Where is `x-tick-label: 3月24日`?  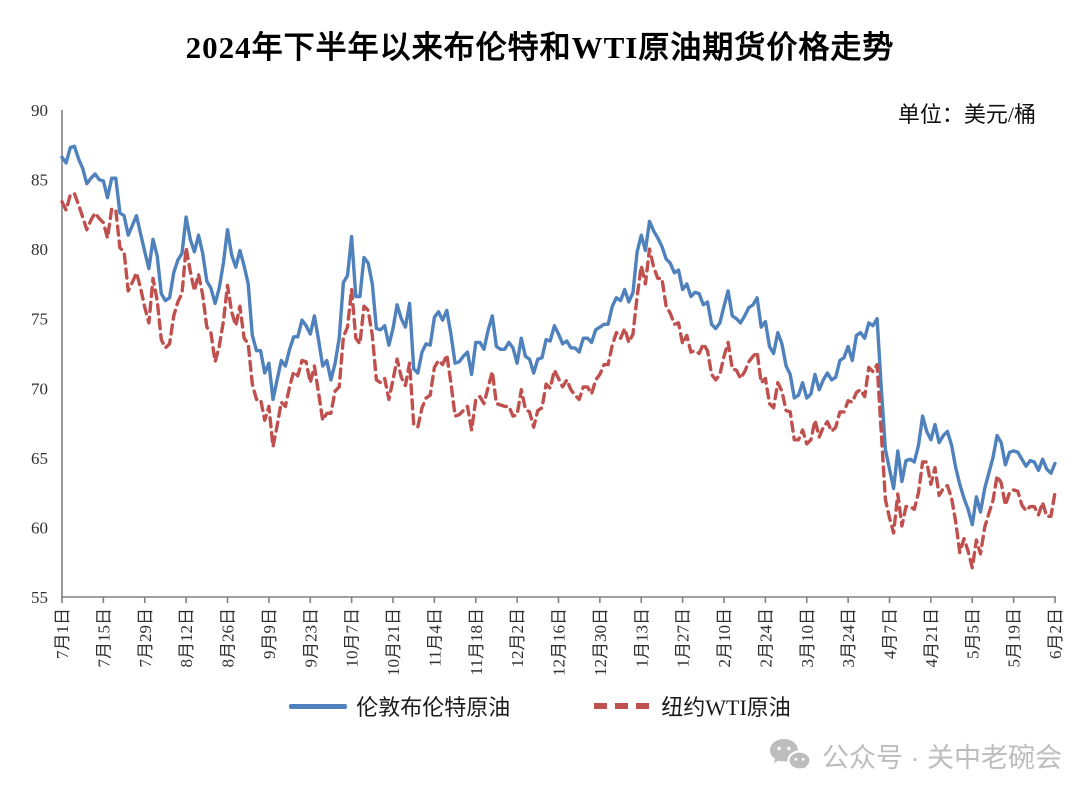
x-tick-label: 3月24日 is located at coordinates (848, 638).